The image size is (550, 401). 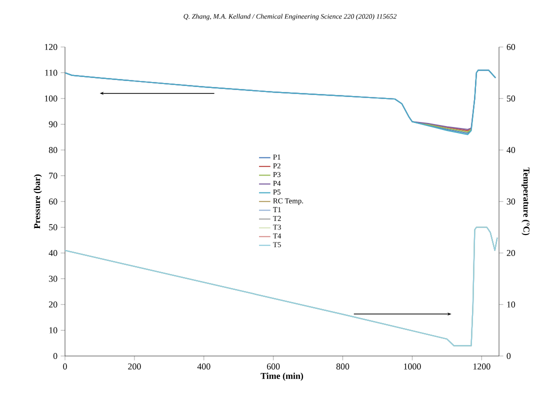 What do you see at coordinates (511, 201) in the screenshot?
I see `y2-tick-label: 30` at bounding box center [511, 201].